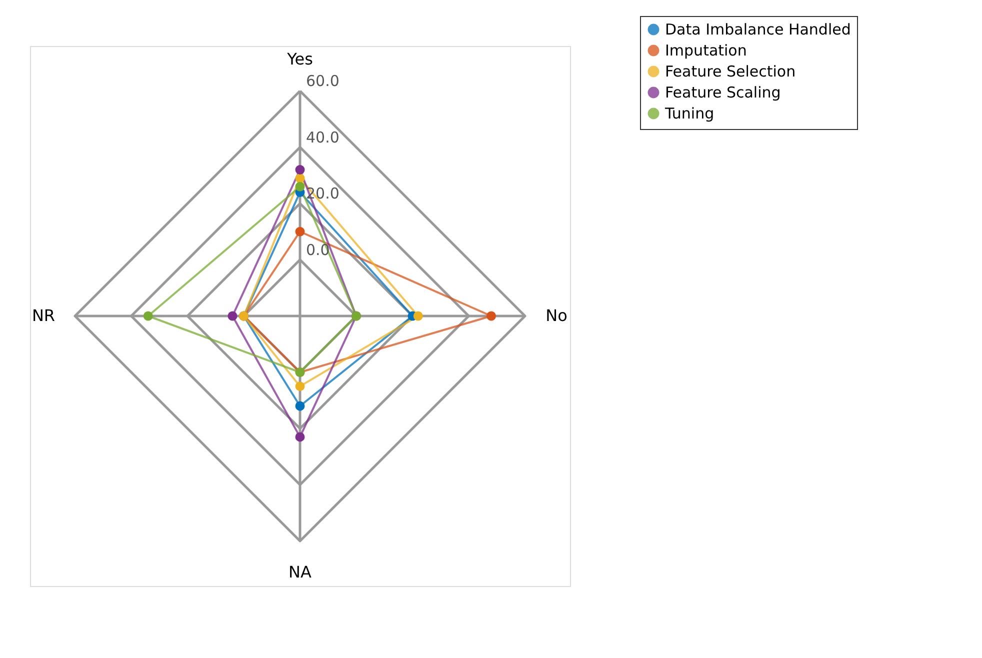 The width and height of the screenshot is (982, 658). Describe the element at coordinates (300, 572) in the screenshot. I see `spoke-label: NA` at that location.